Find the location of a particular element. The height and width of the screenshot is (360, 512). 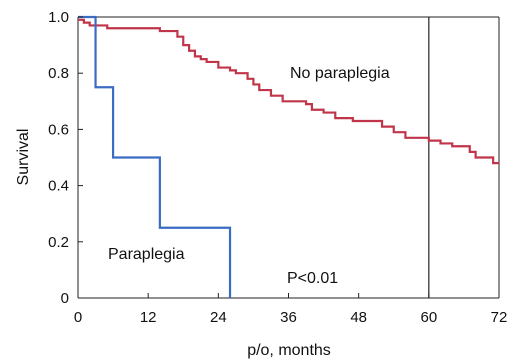

x-tick-label: 12 is located at coordinates (148, 317).